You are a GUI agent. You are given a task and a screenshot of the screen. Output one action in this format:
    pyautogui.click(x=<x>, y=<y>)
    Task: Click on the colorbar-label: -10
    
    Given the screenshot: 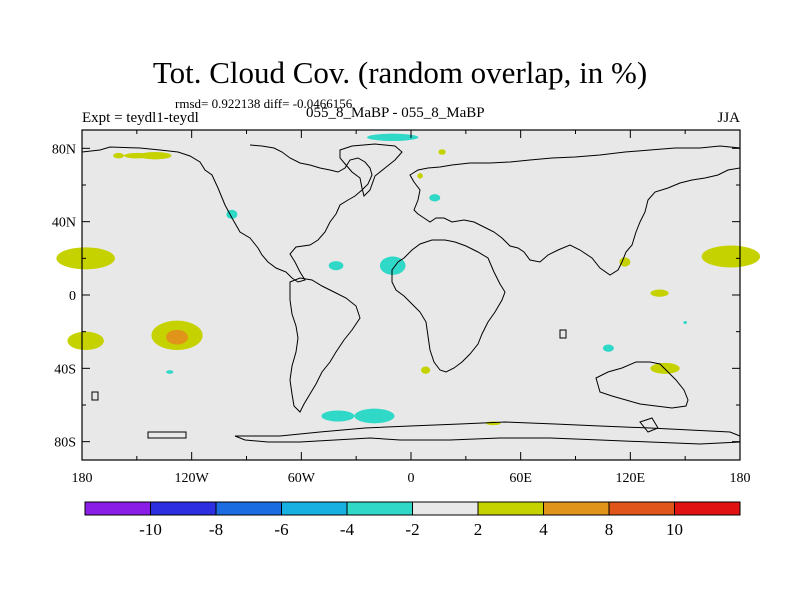 What is the action you would take?
    pyautogui.click(x=150, y=529)
    